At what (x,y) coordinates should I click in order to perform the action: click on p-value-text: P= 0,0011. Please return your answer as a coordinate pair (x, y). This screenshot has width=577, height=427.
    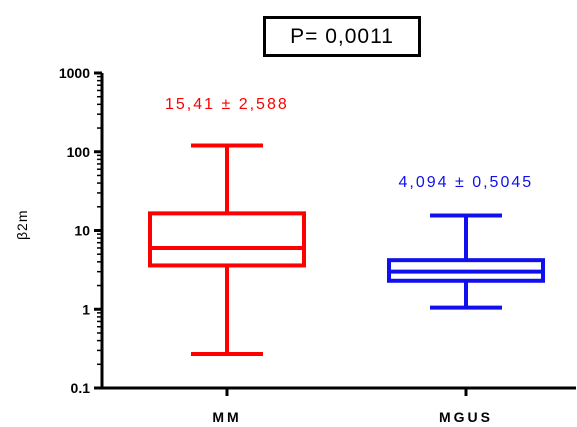
    Looking at the image, I should click on (342, 36).